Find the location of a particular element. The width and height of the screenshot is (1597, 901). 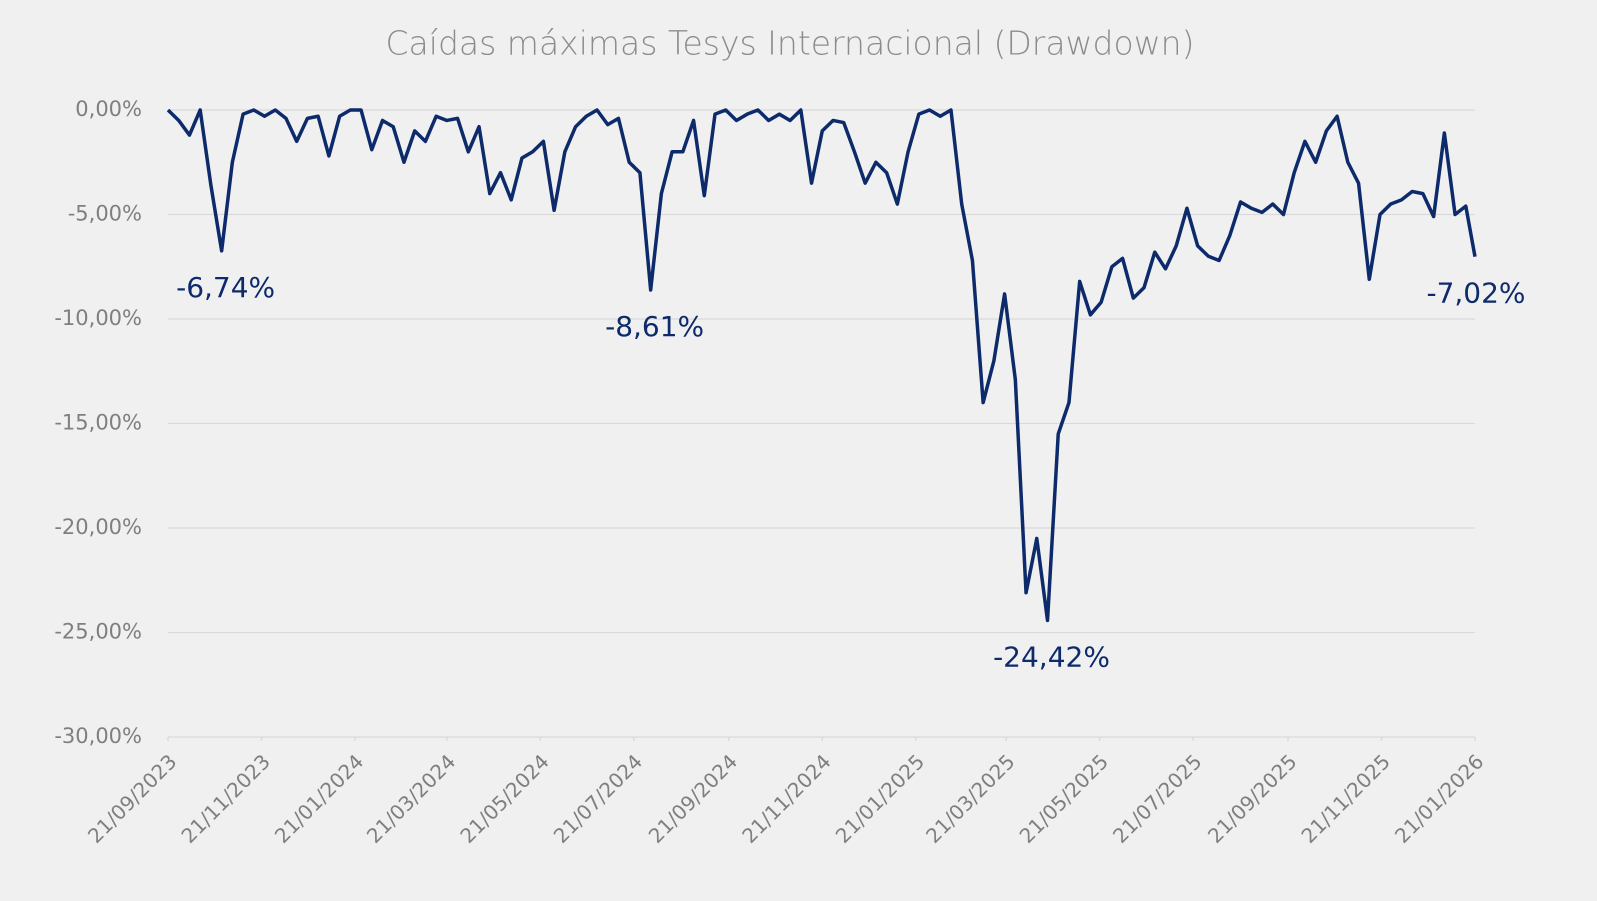

data-label: -7,02% is located at coordinates (1475, 293).